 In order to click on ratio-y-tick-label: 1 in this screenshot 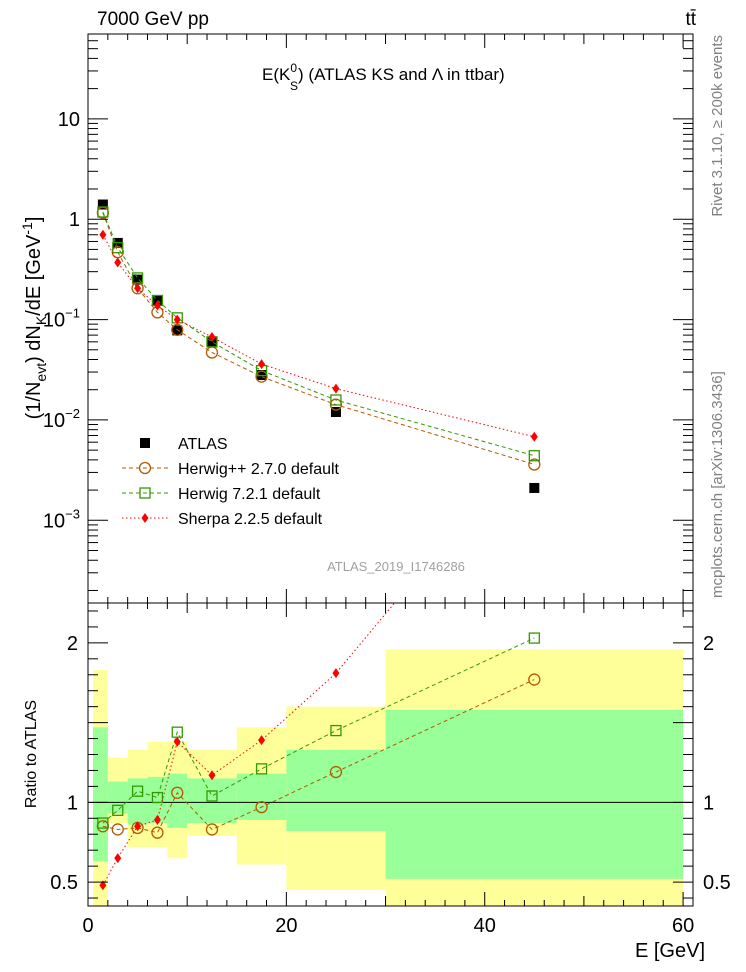, I will do `click(72, 803)`.